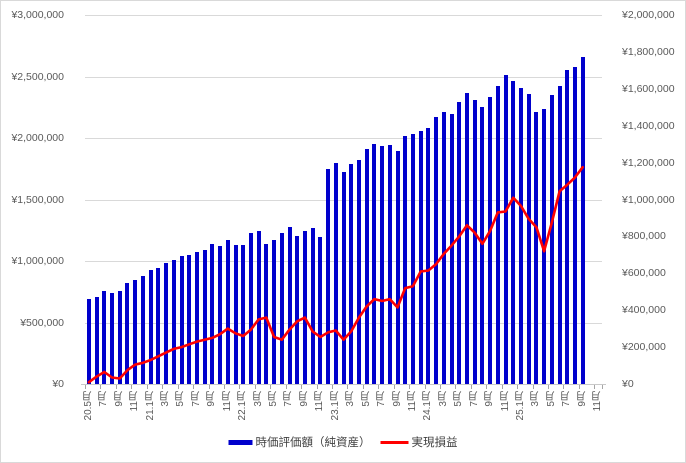 Image resolution: width=686 pixels, height=463 pixels. What do you see at coordinates (520, 406) in the screenshot?
I see `x-axis-tick-label: 25.1月` at bounding box center [520, 406].